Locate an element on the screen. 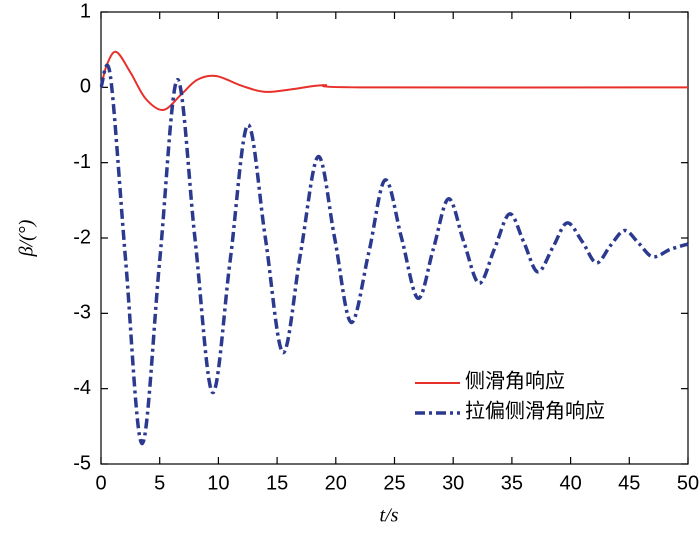 This screenshot has height=533, width=700. x-tick-label: 25 is located at coordinates (394, 483).